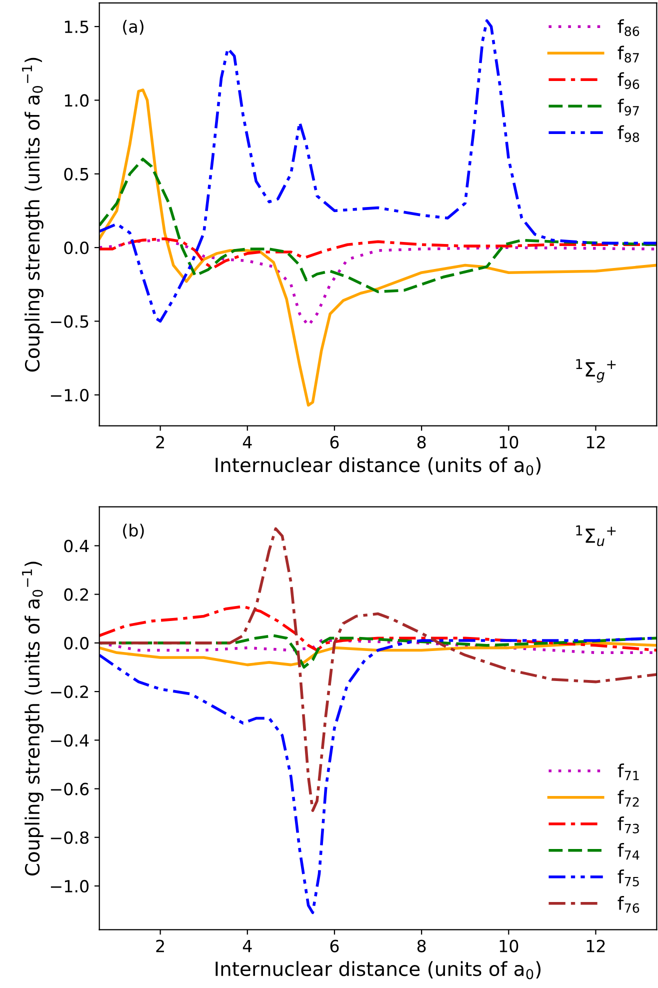 This screenshot has height=988, width=658. What do you see at coordinates (76, 594) in the screenshot?
I see `y-tick-label: 0.2` at bounding box center [76, 594].